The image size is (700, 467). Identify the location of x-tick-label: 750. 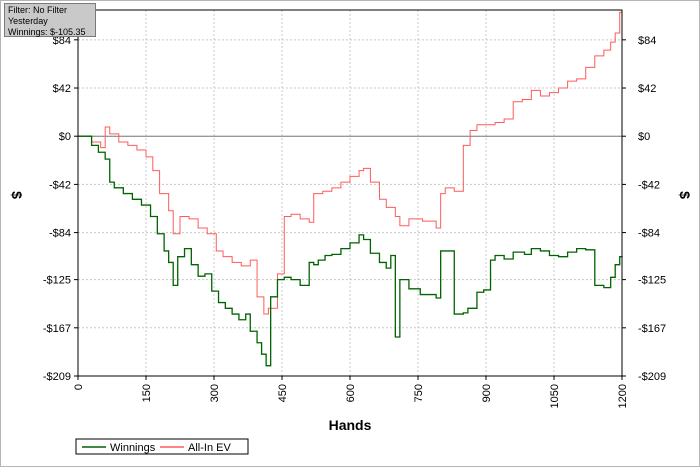
(419, 393).